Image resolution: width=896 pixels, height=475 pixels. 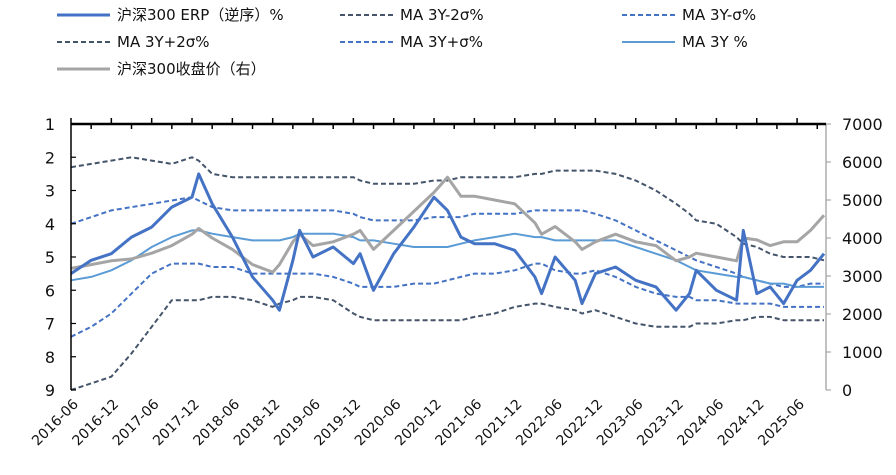 I want to click on left-tick-label: 2, so click(x=50, y=157).